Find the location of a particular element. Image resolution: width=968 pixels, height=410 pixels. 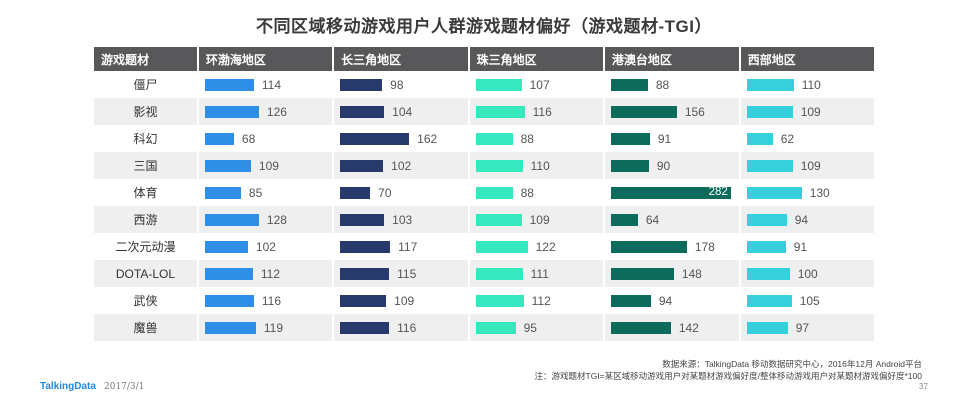

tgi-value-label: 98 is located at coordinates (397, 84).